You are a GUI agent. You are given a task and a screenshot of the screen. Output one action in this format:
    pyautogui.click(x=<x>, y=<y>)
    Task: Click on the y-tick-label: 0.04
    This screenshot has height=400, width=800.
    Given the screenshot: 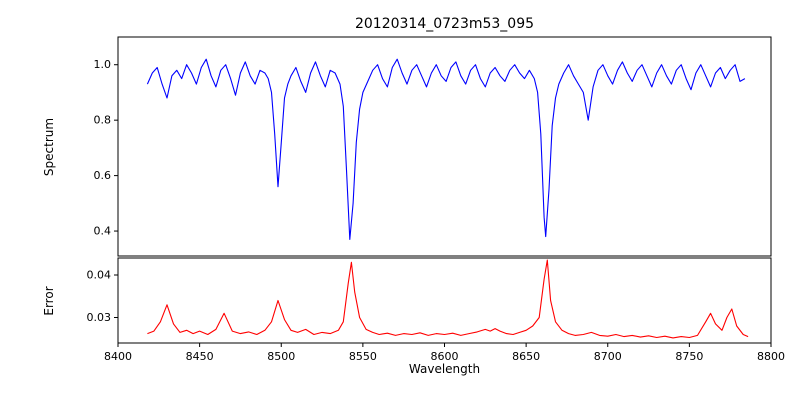 What is the action you would take?
    pyautogui.click(x=99, y=275)
    